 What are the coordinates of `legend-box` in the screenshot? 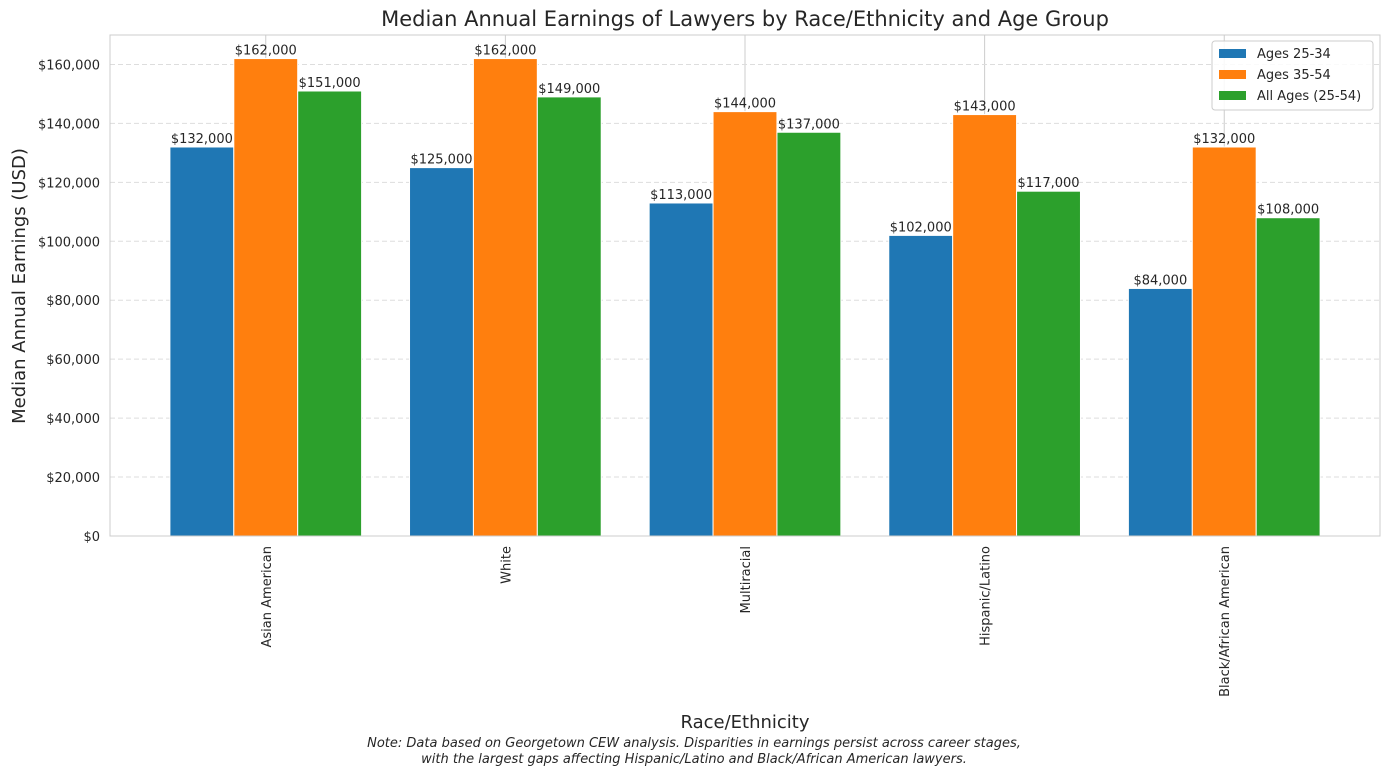 It's located at (1292, 75).